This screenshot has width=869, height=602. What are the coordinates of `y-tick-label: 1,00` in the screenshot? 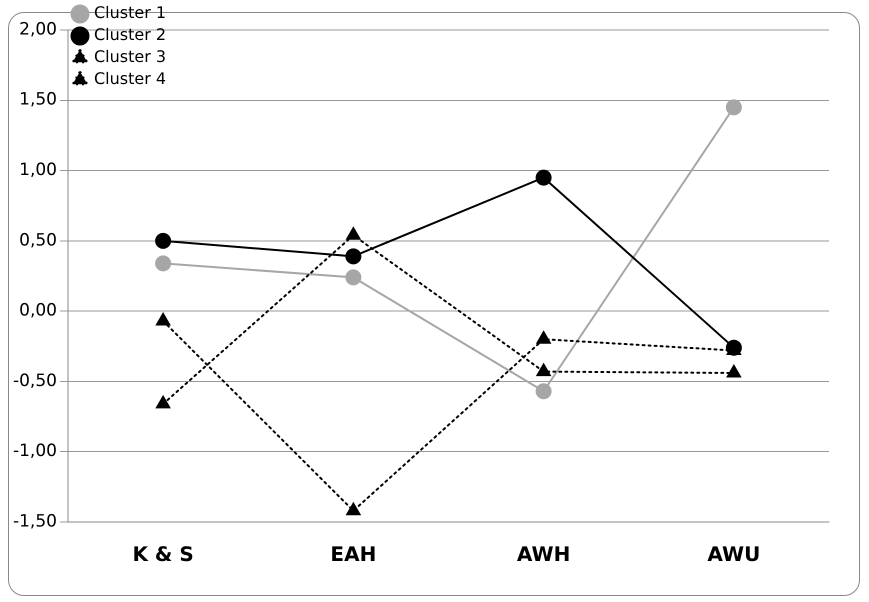 It's located at (38, 170).